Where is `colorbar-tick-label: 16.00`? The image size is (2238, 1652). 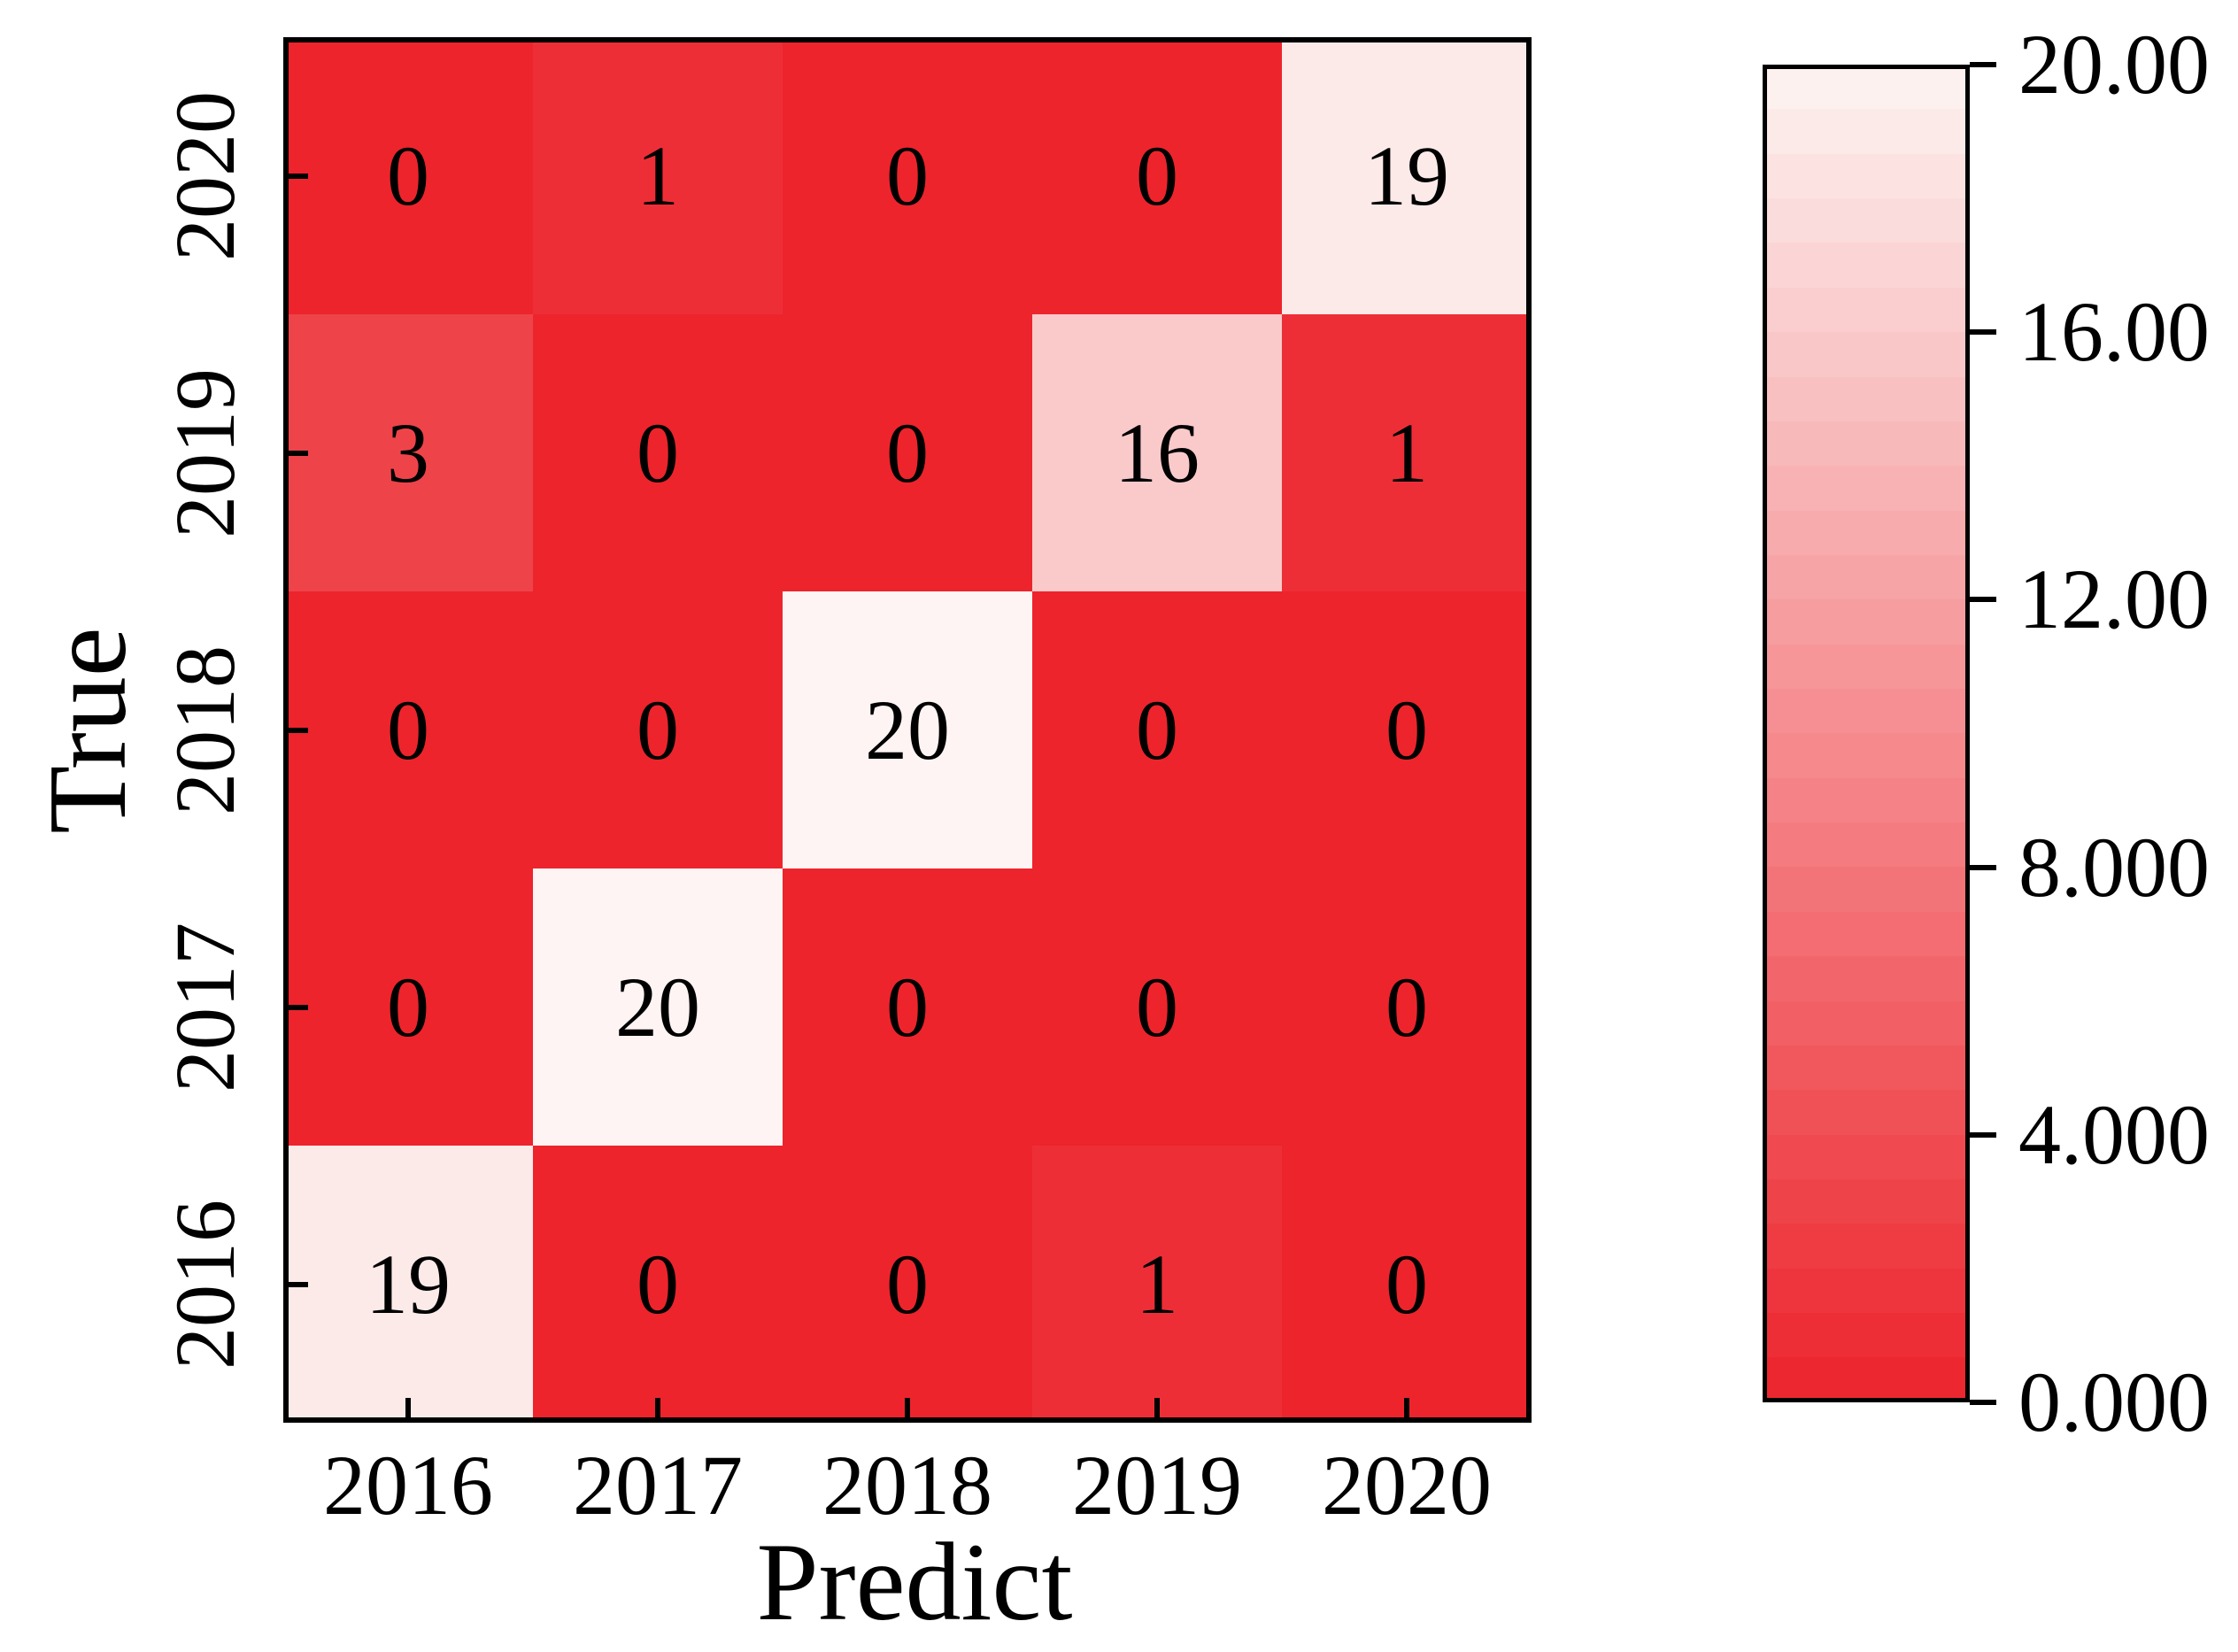
colorbar-tick-label: 16.00 is located at coordinates (2114, 332).